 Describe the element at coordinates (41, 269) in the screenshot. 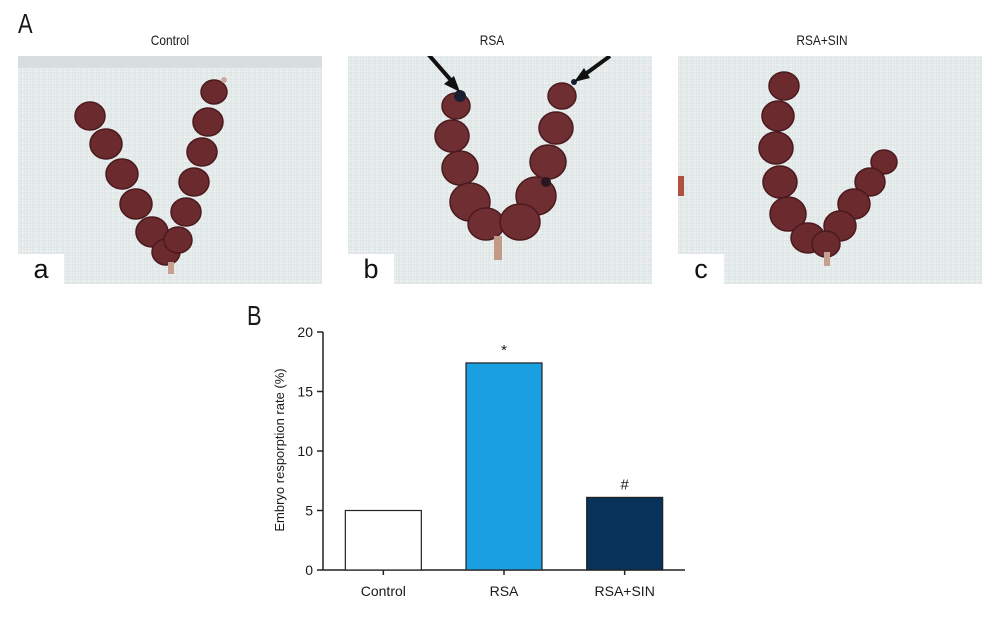

I see `photo-sublabel-a: a` at that location.